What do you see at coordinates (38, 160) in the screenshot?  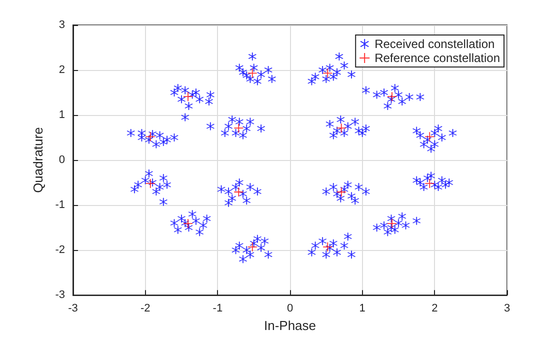 I see `y-axis-title: Quadrature` at bounding box center [38, 160].